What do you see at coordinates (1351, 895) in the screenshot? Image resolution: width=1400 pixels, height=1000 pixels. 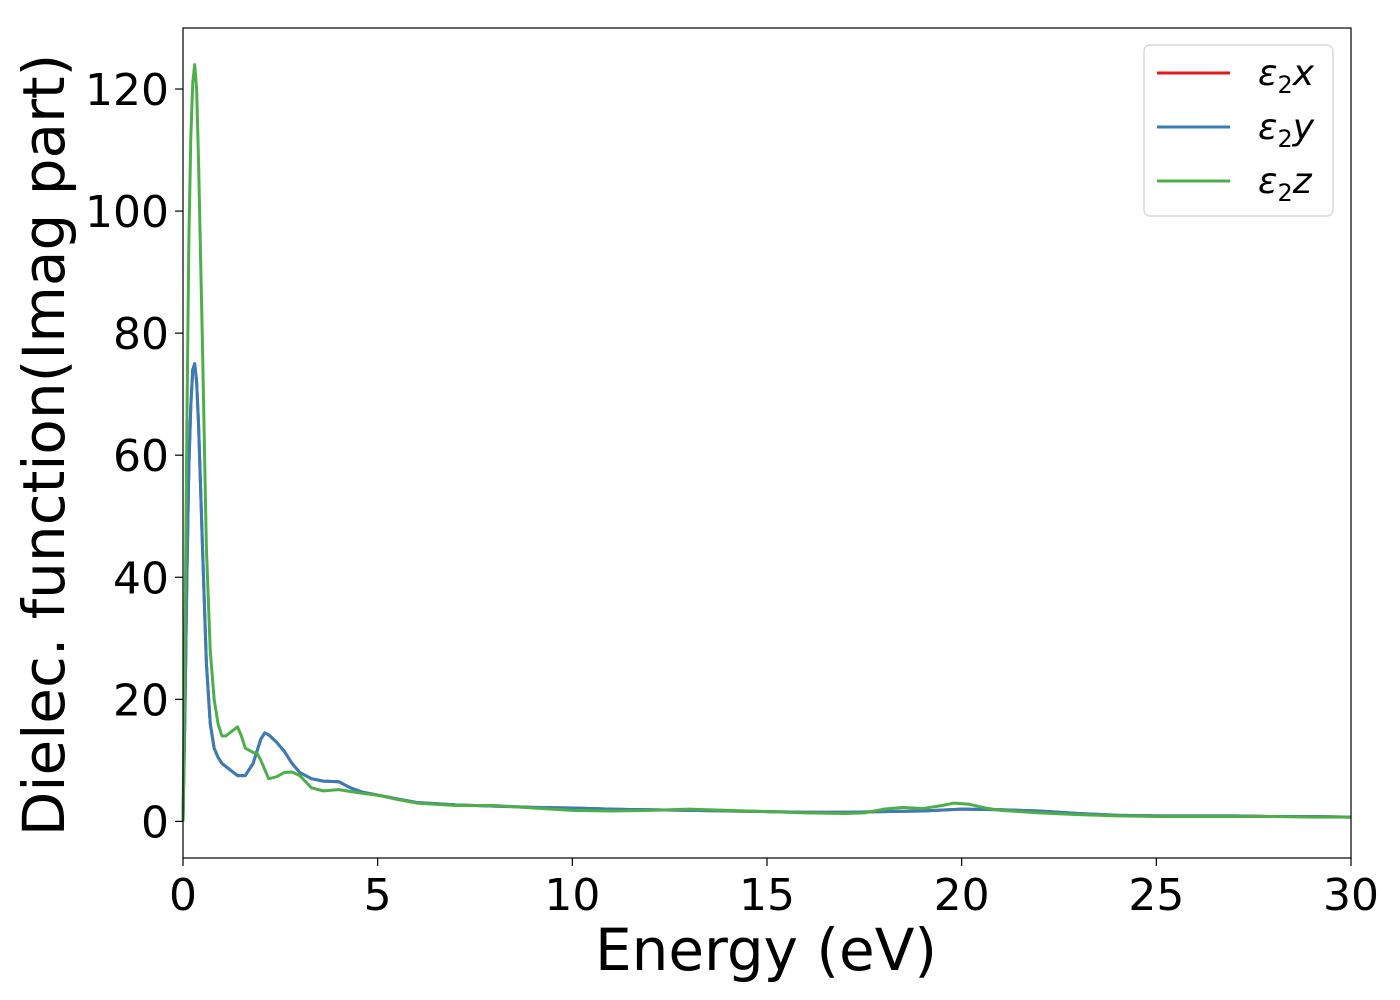 I see `x-tick-label: 30` at bounding box center [1351, 895].